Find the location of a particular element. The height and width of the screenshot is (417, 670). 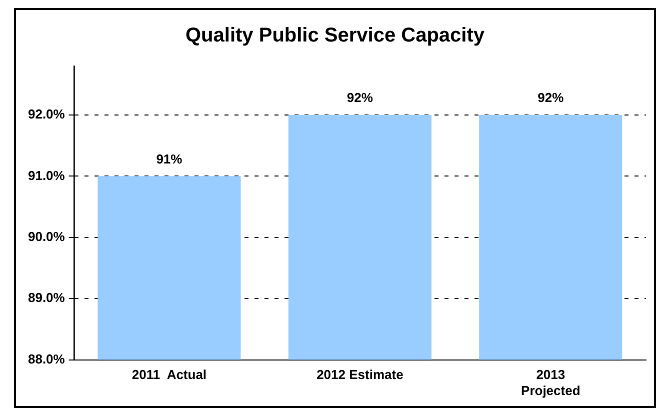

y-tick-label: 90.0% is located at coordinates (47, 236).